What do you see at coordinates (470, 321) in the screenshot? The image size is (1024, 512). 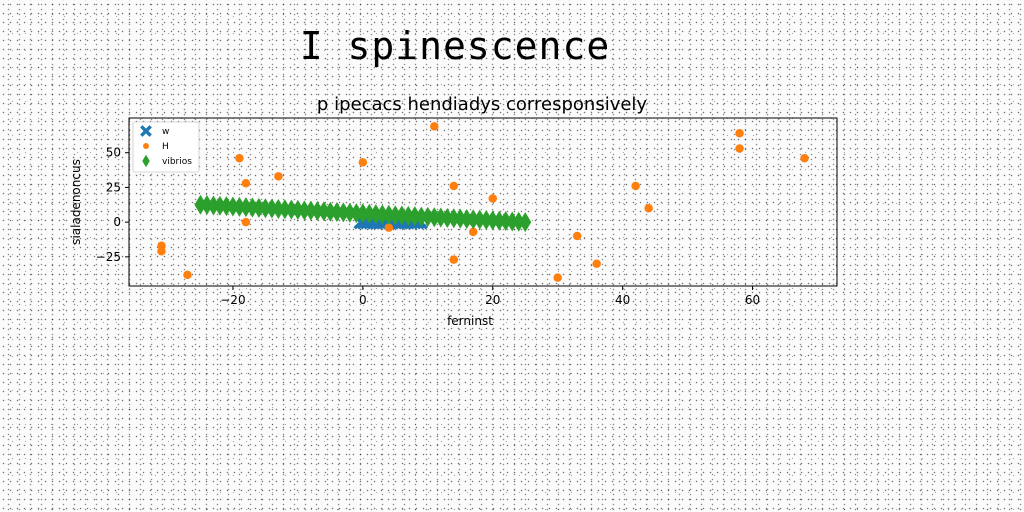 I see `x-axis-label: ferninst` at bounding box center [470, 321].